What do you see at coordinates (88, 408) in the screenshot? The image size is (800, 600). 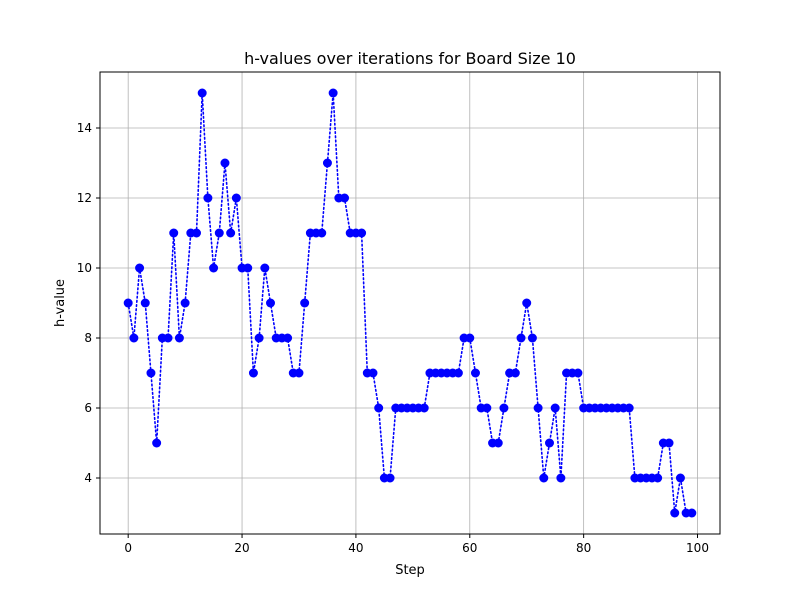 I see `y-tick-label: 6` at bounding box center [88, 408].